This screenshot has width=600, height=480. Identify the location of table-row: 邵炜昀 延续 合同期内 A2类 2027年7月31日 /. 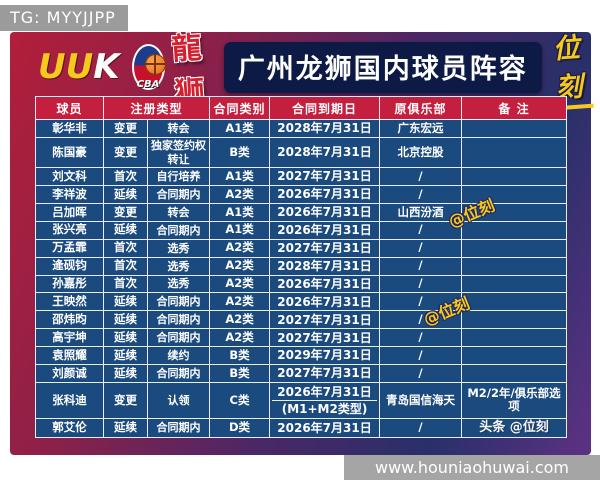
(301, 320).